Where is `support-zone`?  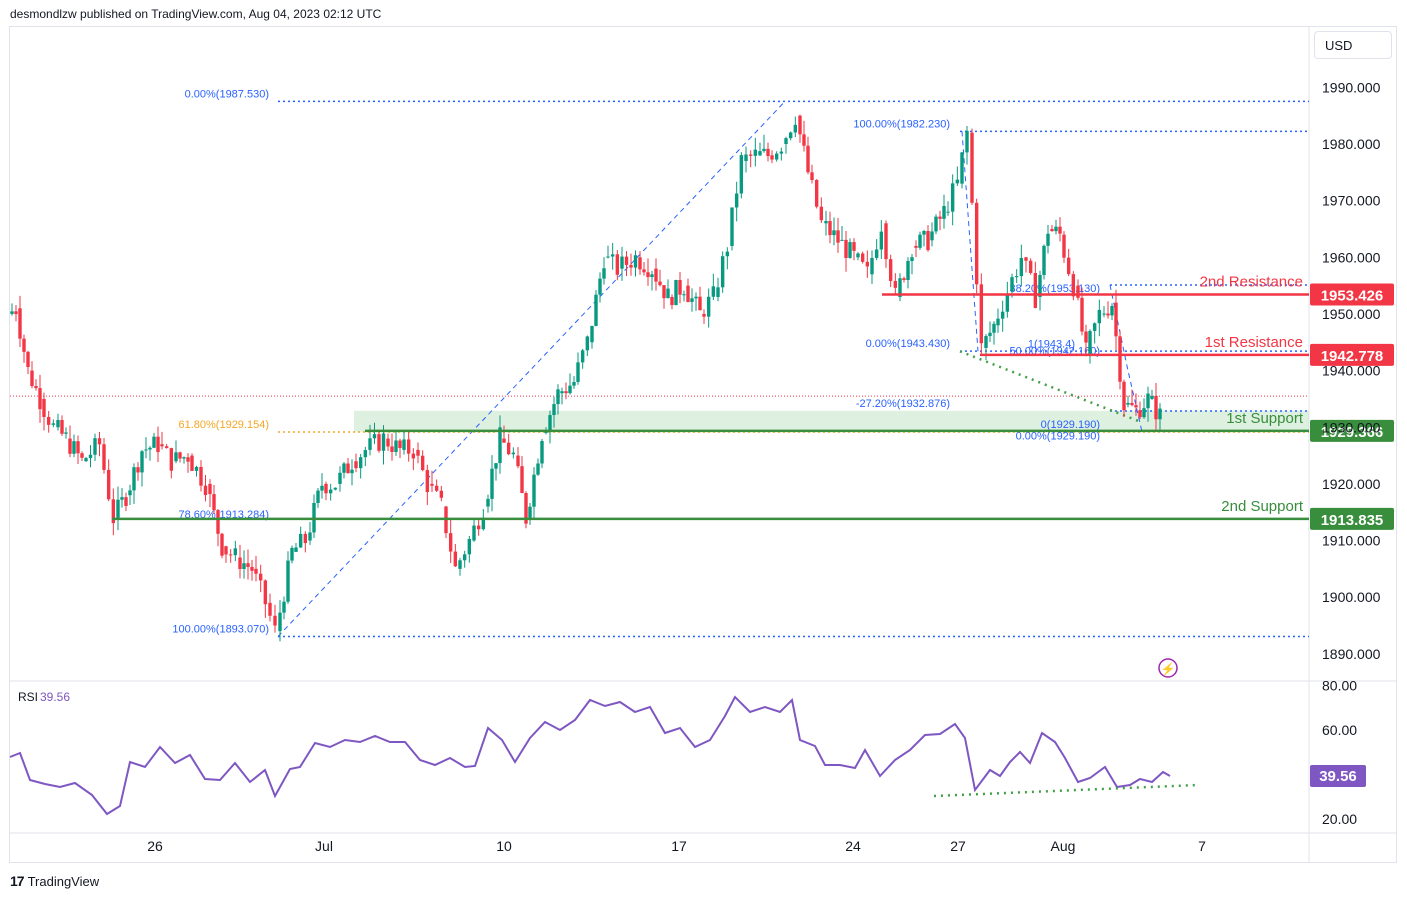 support-zone is located at coordinates (831, 421).